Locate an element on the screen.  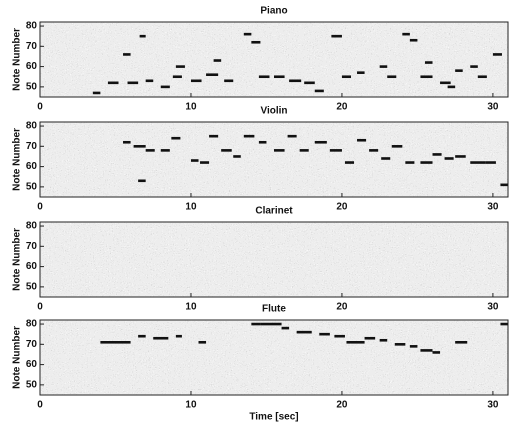
x-axis-label: Time [sec] is located at coordinates (273, 417).